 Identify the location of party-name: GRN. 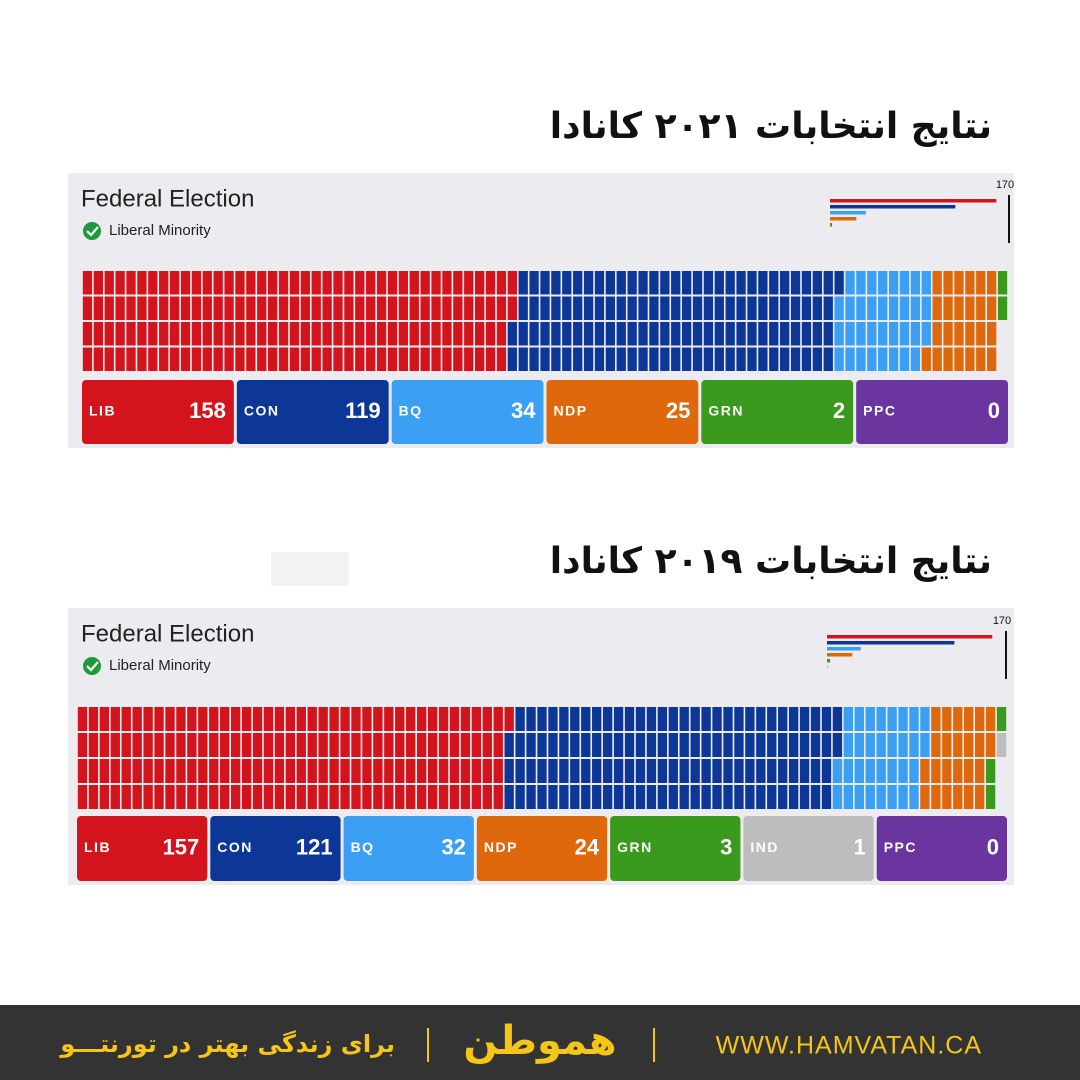
(635, 847).